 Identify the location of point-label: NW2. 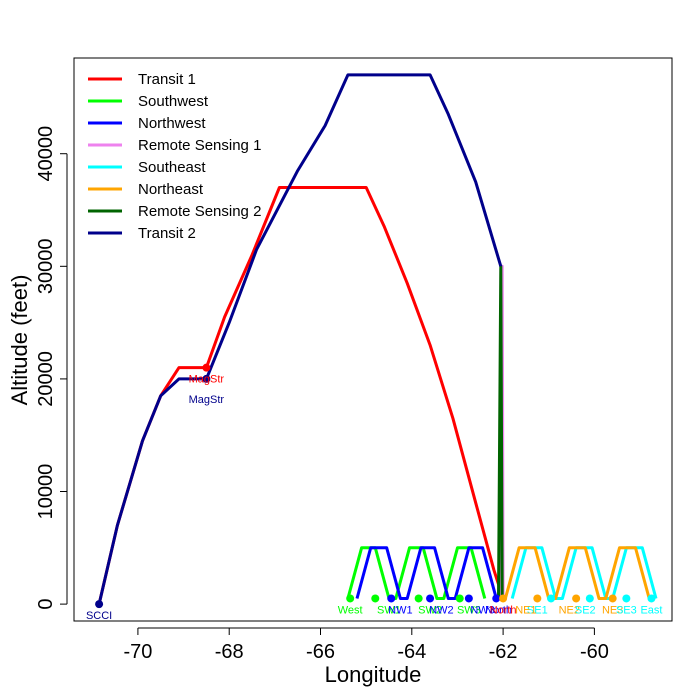
(441, 610).